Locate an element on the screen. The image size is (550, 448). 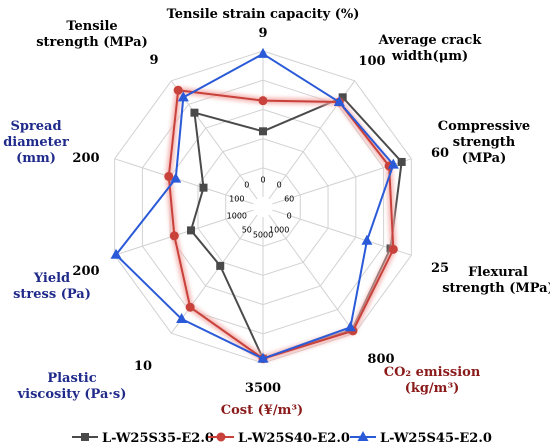
legend-item: L-W25S45-E2.0 is located at coordinates (421, 438).